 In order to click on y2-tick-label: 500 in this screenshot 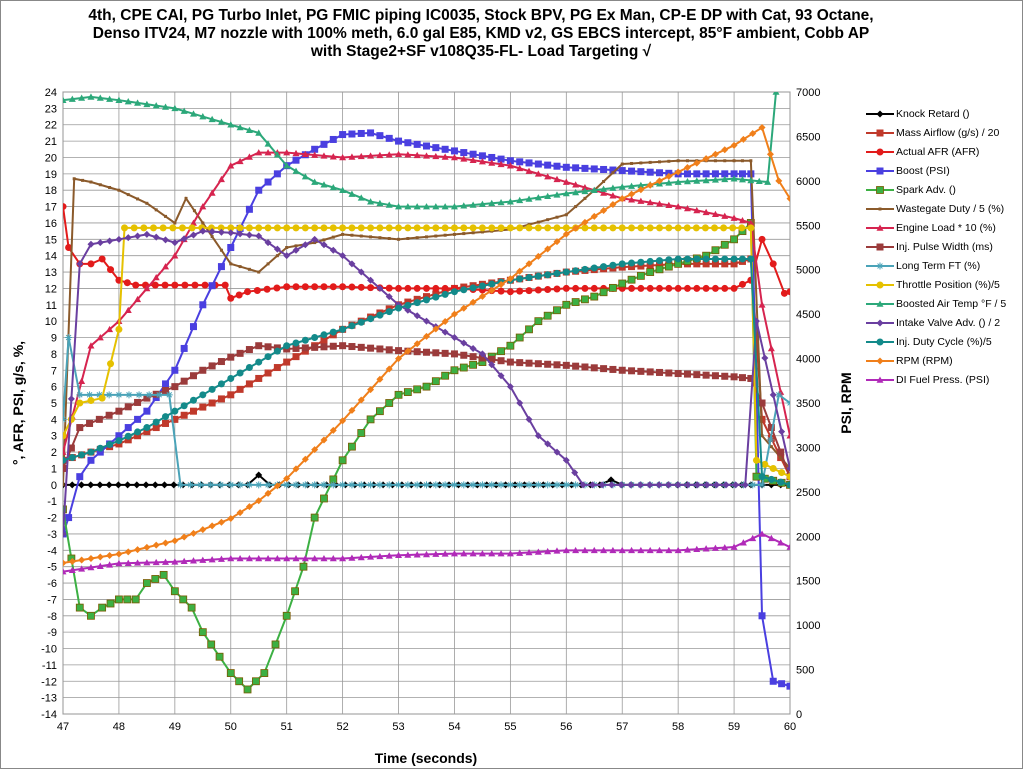, I will do `click(805, 671)`.